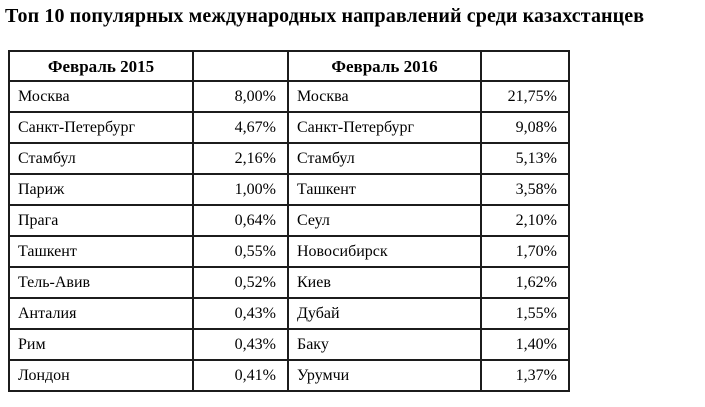 The image size is (705, 407). Describe the element at coordinates (525, 282) in the screenshot. I see `percentage-2016-cell: 1,62%` at that location.